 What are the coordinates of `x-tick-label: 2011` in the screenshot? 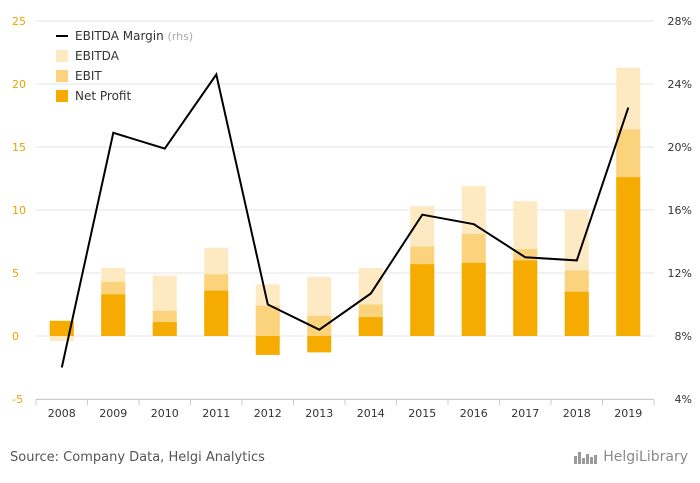 It's located at (216, 413).